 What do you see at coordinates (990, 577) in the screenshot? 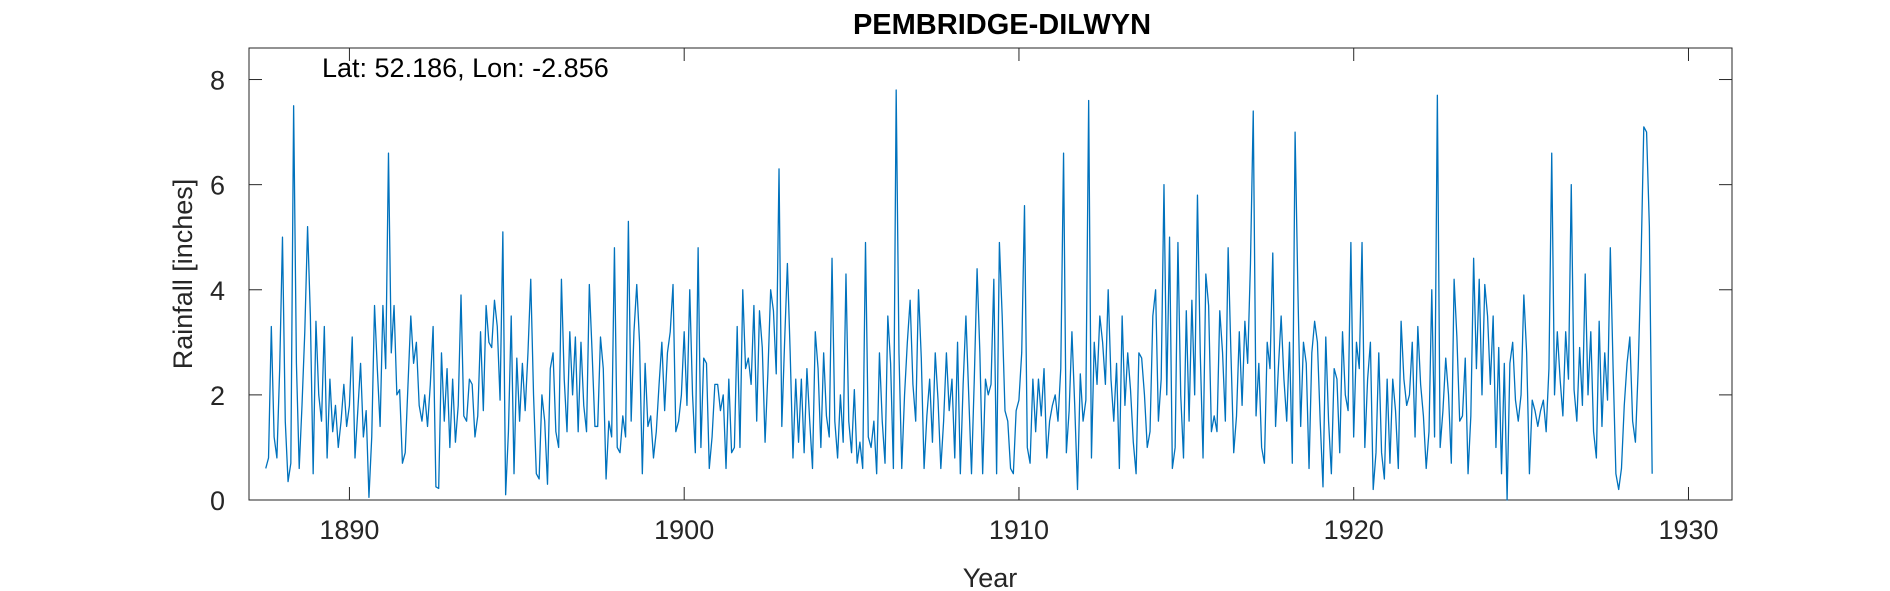
I see `x-axis-label: Year` at bounding box center [990, 577].